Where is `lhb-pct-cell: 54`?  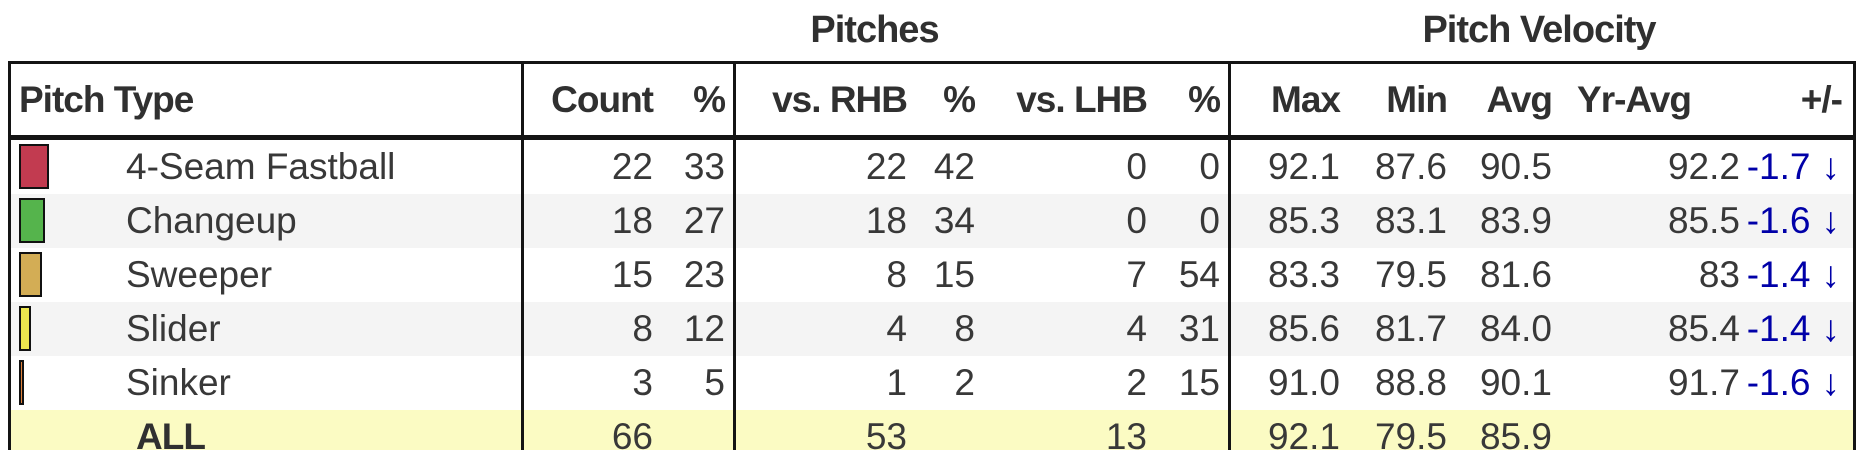
lhb-pct-cell: 54 is located at coordinates (1199, 274).